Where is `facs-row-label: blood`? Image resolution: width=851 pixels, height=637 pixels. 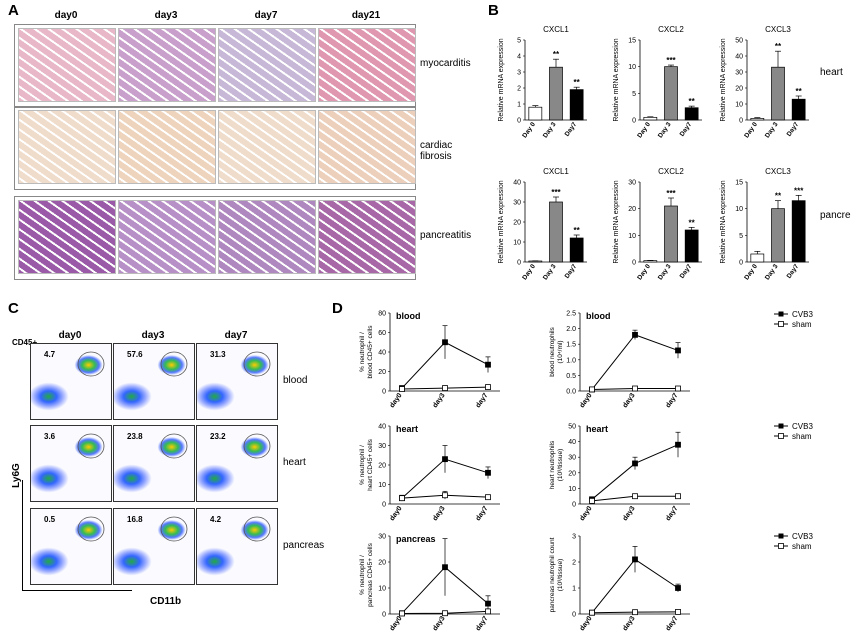
facs-row-label: blood is located at coordinates (295, 380).